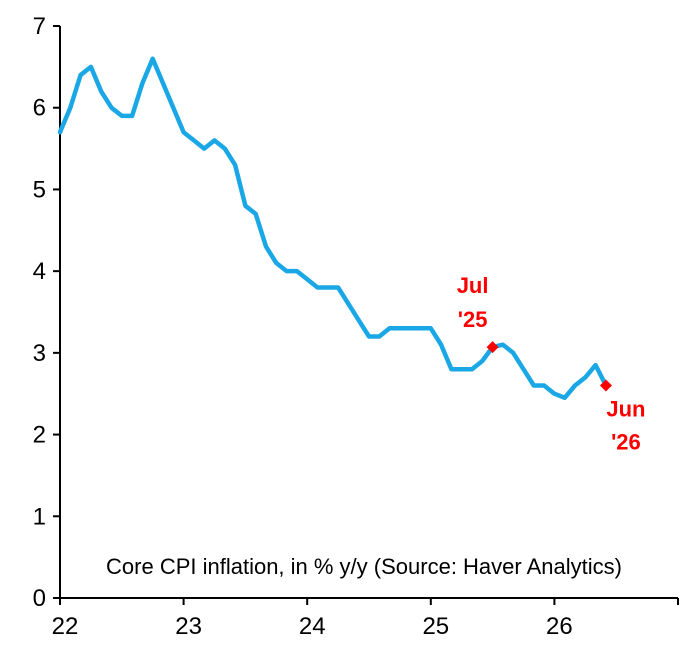 The width and height of the screenshot is (691, 650). What do you see at coordinates (625, 409) in the screenshot?
I see `annotation-label: Jun` at bounding box center [625, 409].